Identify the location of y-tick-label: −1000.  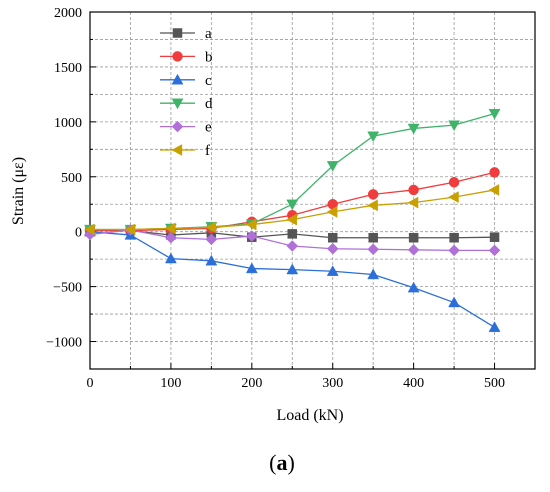
(64, 343).